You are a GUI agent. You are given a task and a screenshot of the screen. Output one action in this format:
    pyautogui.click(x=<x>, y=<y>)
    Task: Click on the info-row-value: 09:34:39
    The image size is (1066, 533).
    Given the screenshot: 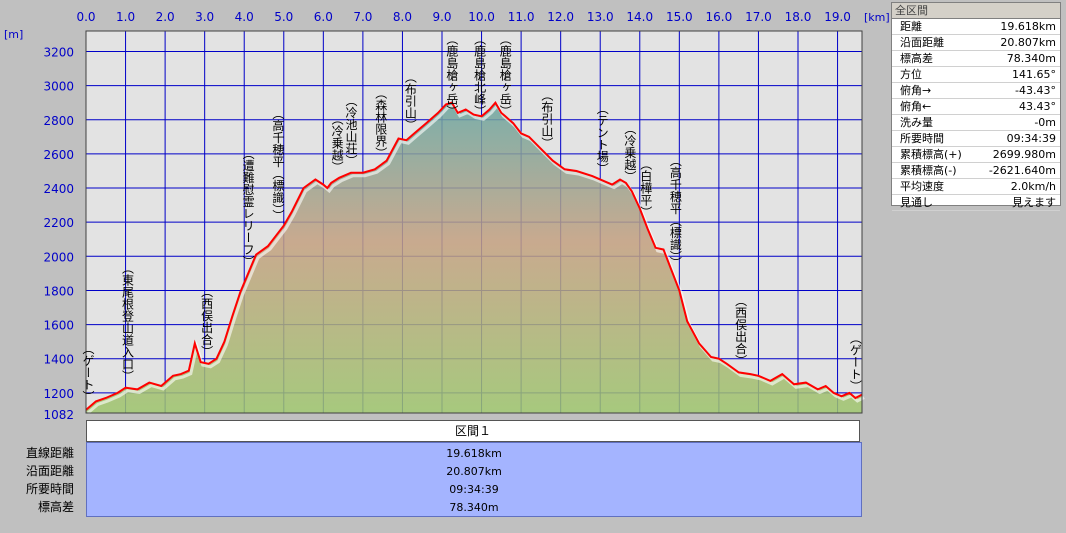 What is the action you would take?
    pyautogui.click(x=1031, y=138)
    